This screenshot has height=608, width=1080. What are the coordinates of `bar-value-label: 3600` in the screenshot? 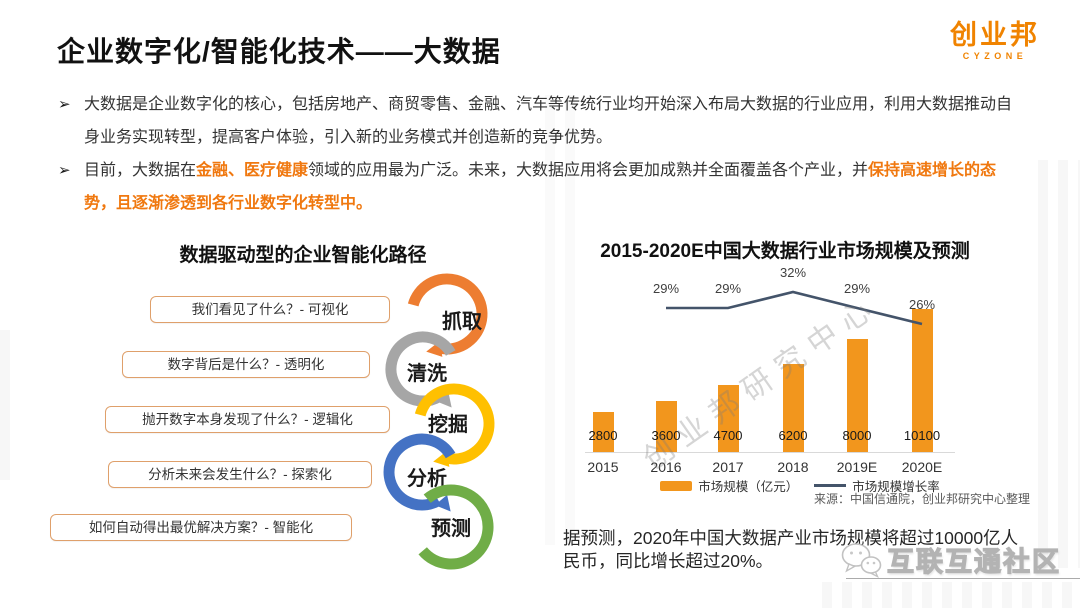 It's located at (666, 435).